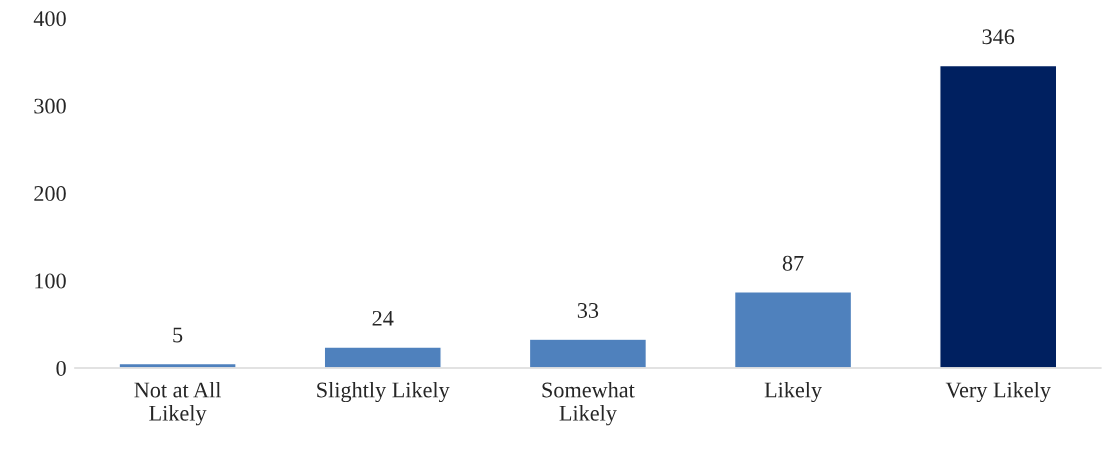 The width and height of the screenshot is (1103, 456). What do you see at coordinates (793, 263) in the screenshot?
I see `data-label: 87` at bounding box center [793, 263].